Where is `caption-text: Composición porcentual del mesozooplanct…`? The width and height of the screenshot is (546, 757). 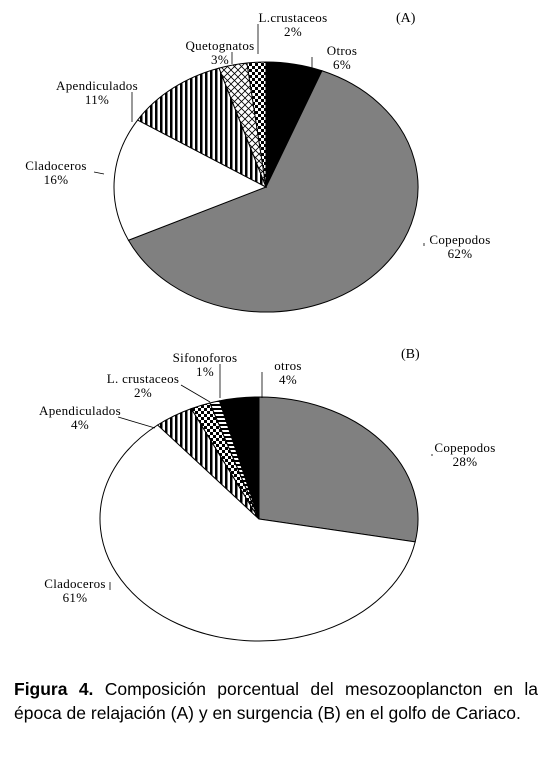 caption-text: Composición porcentual del mesozooplanct… is located at coordinates (276, 701).